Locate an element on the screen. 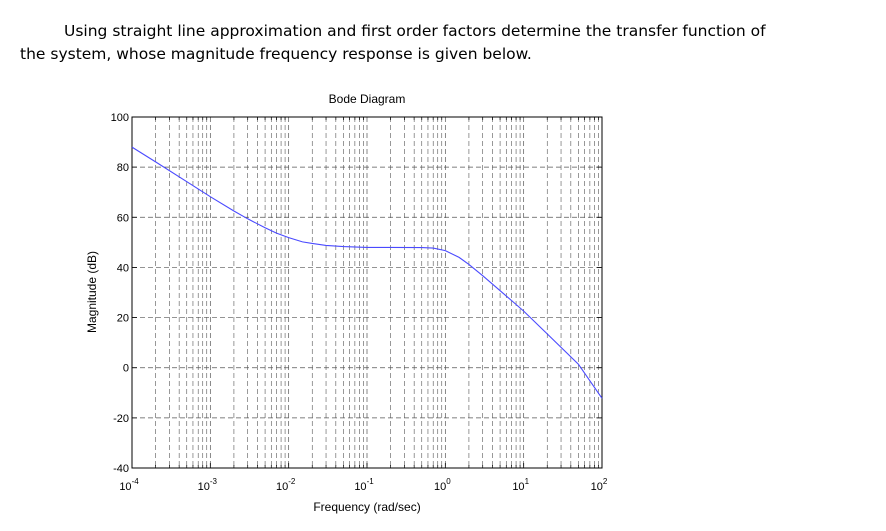 The height and width of the screenshot is (531, 886). y-axis-label: Magnitude (dB) is located at coordinates (92, 292).